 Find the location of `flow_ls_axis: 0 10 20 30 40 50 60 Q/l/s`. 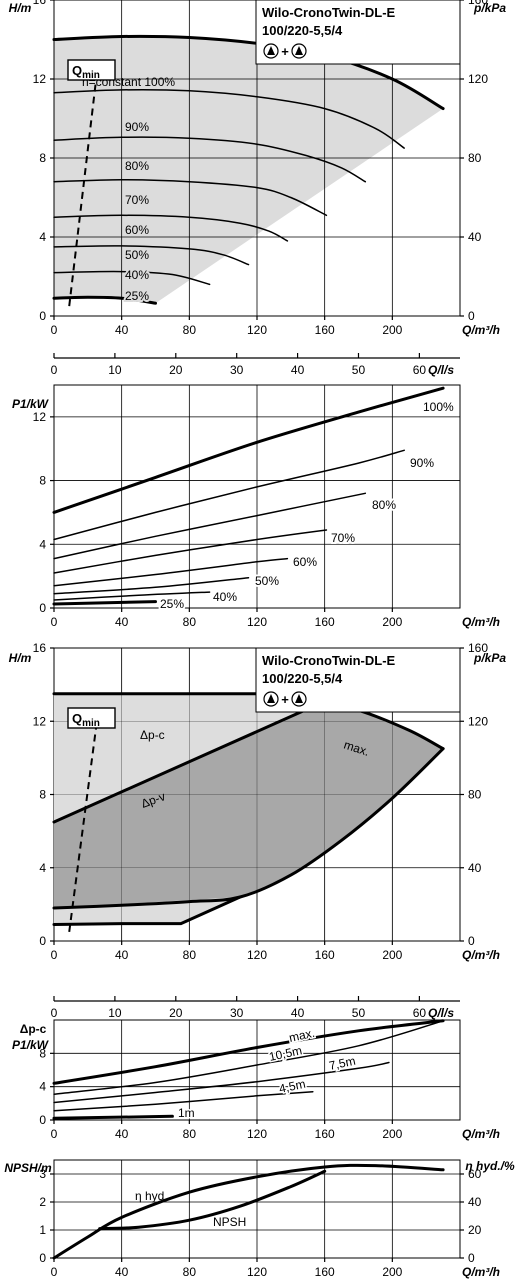

flow_ls_axis: 0 10 20 30 40 50 60 Q/l/s is located at coordinates (255, 365).